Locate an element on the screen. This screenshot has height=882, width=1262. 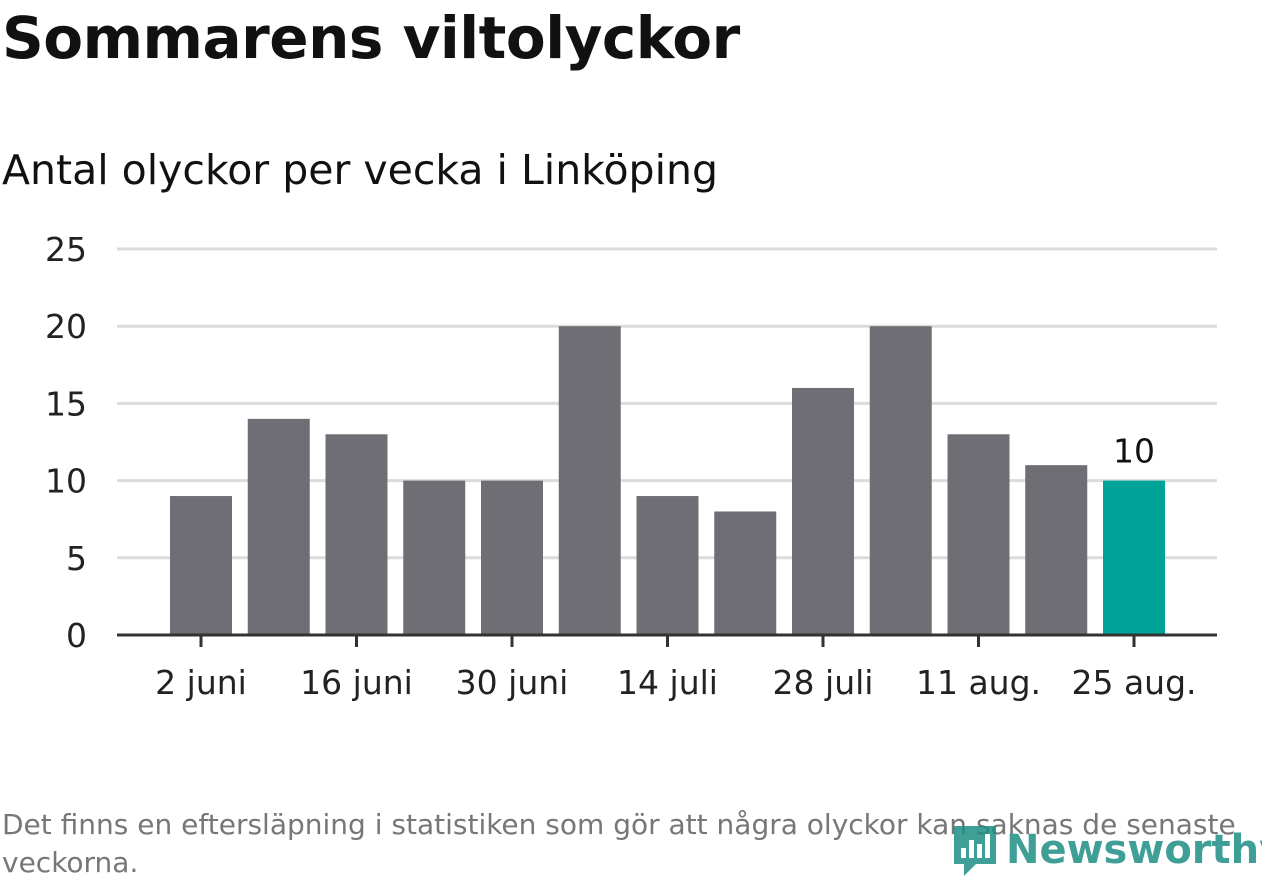
x-tick-label: 30 juni is located at coordinates (512, 682).